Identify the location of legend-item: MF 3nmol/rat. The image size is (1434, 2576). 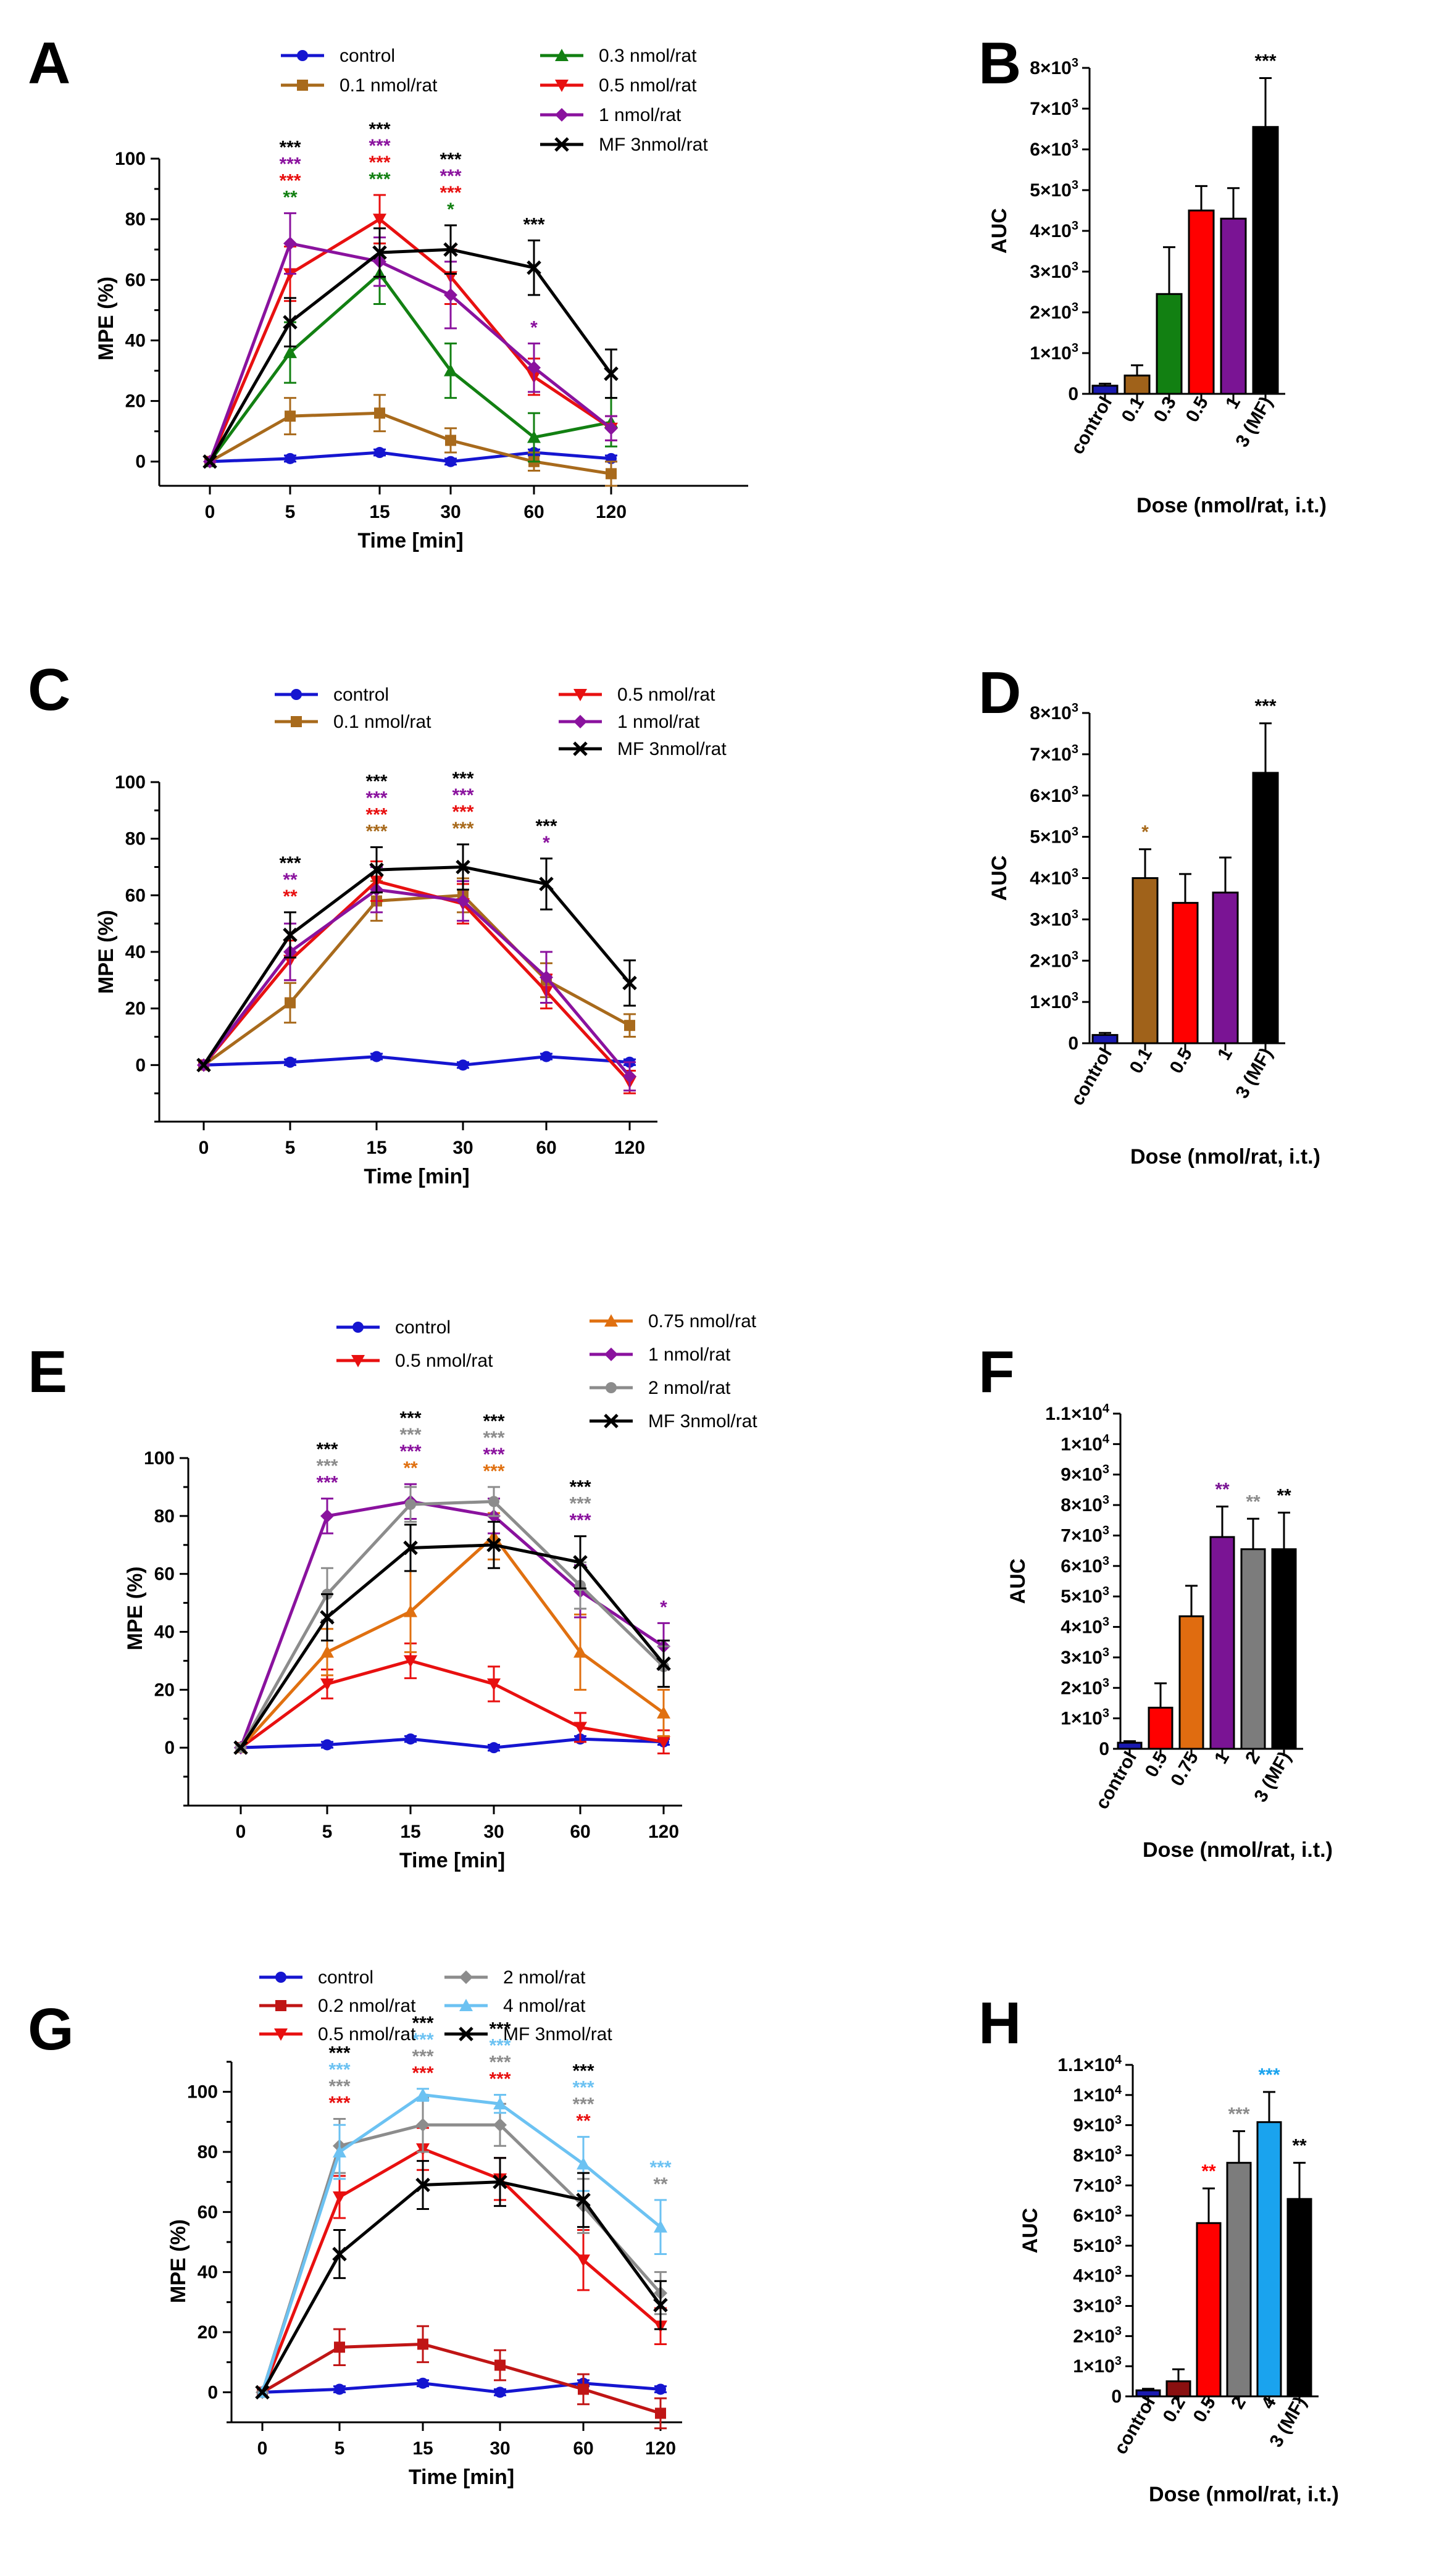
(624, 145).